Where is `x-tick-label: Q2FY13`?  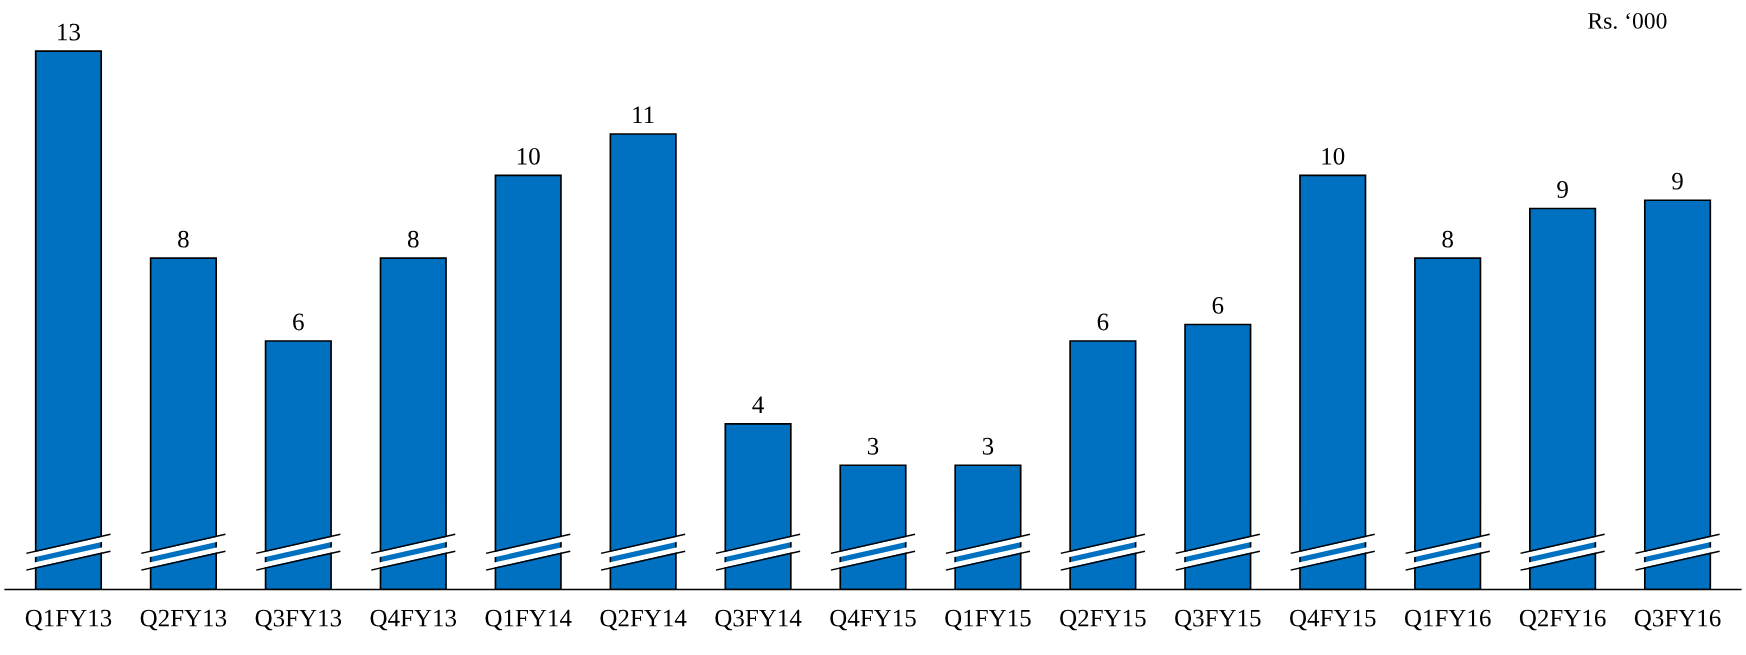
x-tick-label: Q2FY13 is located at coordinates (183, 620).